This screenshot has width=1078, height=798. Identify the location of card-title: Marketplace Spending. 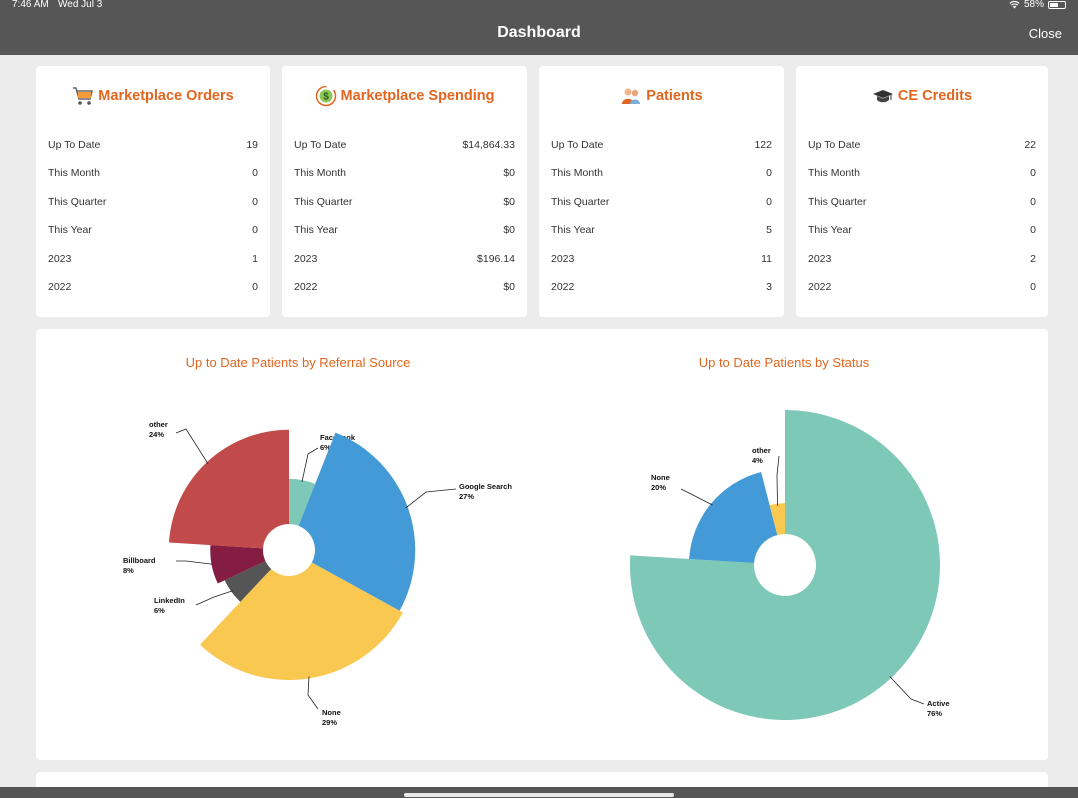
(417, 96).